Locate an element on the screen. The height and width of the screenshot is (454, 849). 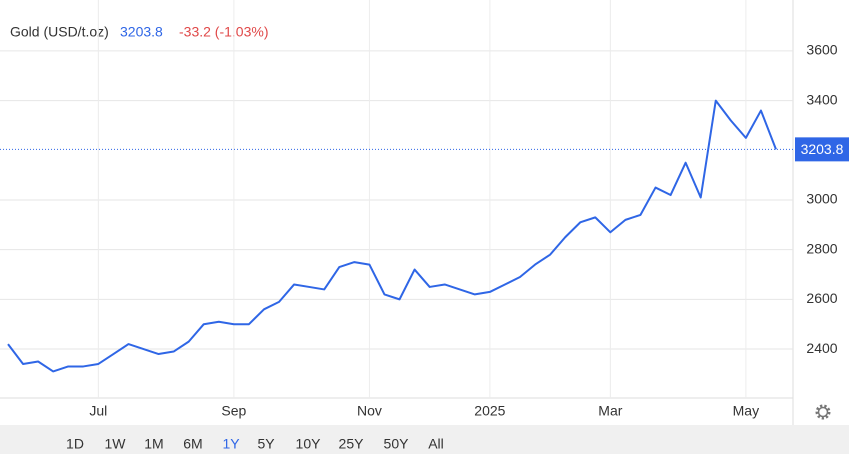
range-button: 1M is located at coordinates (153, 444).